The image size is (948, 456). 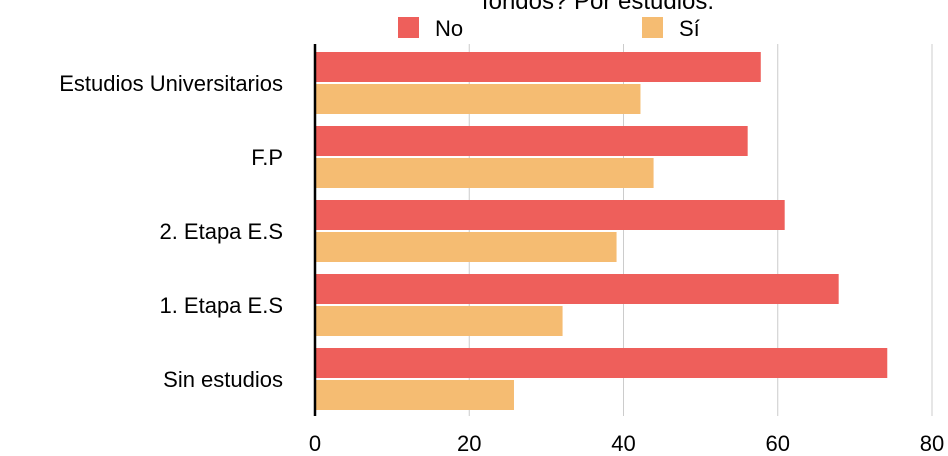 I want to click on category-label: 1. Etapa E.S, so click(x=221, y=305).